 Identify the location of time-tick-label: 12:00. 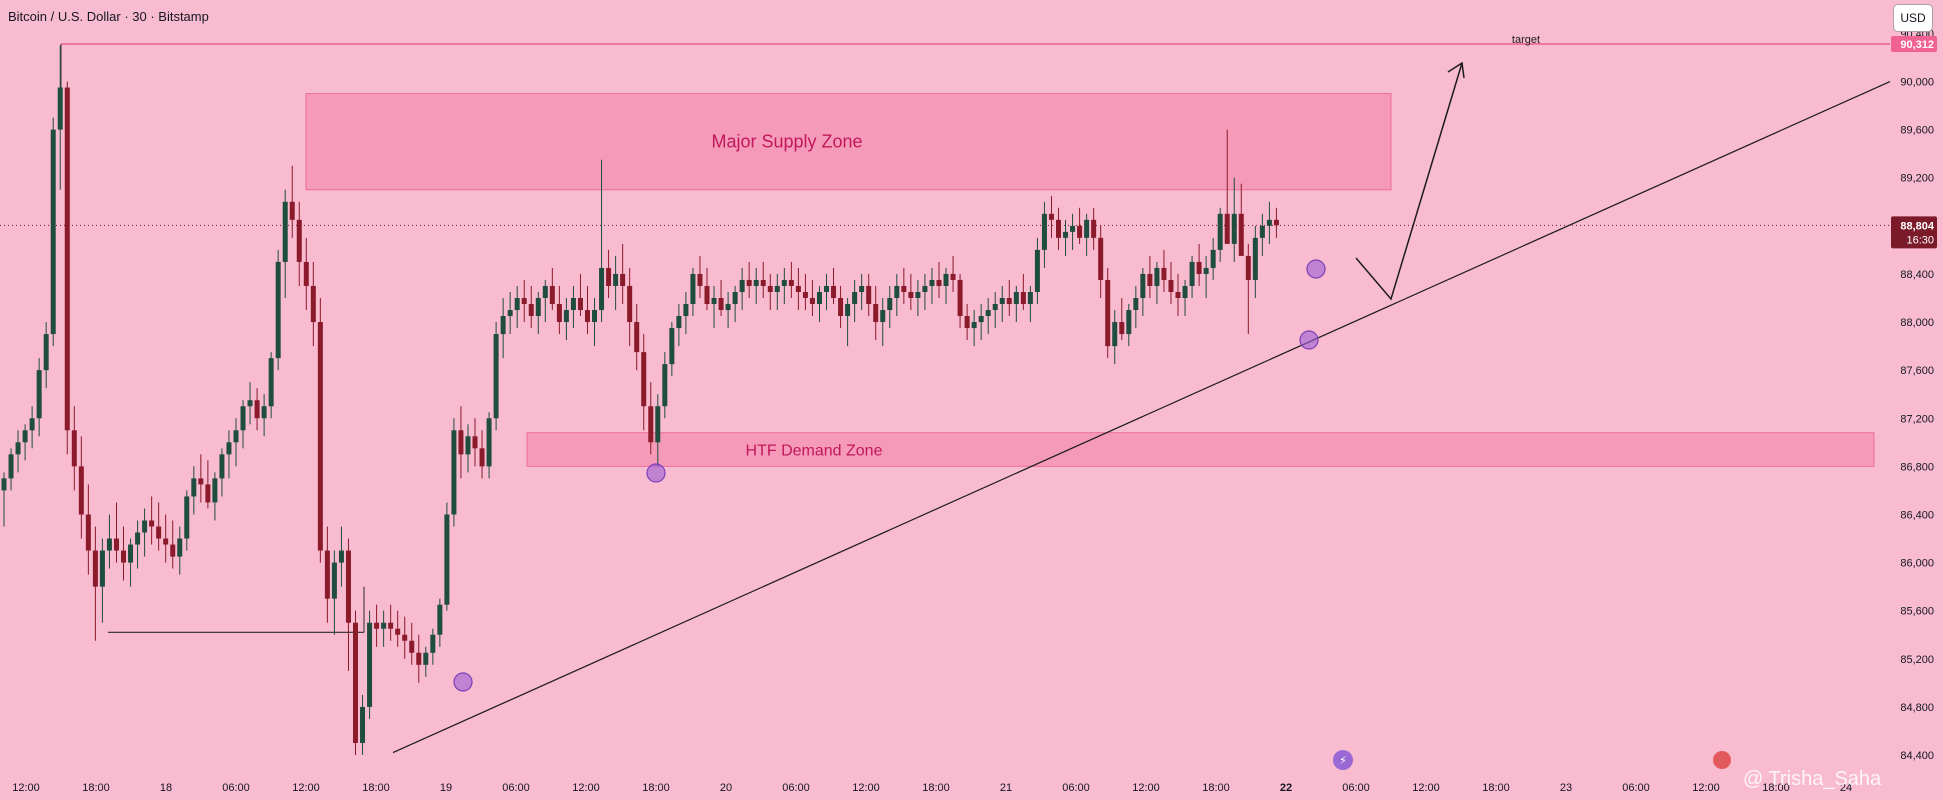
(26, 788).